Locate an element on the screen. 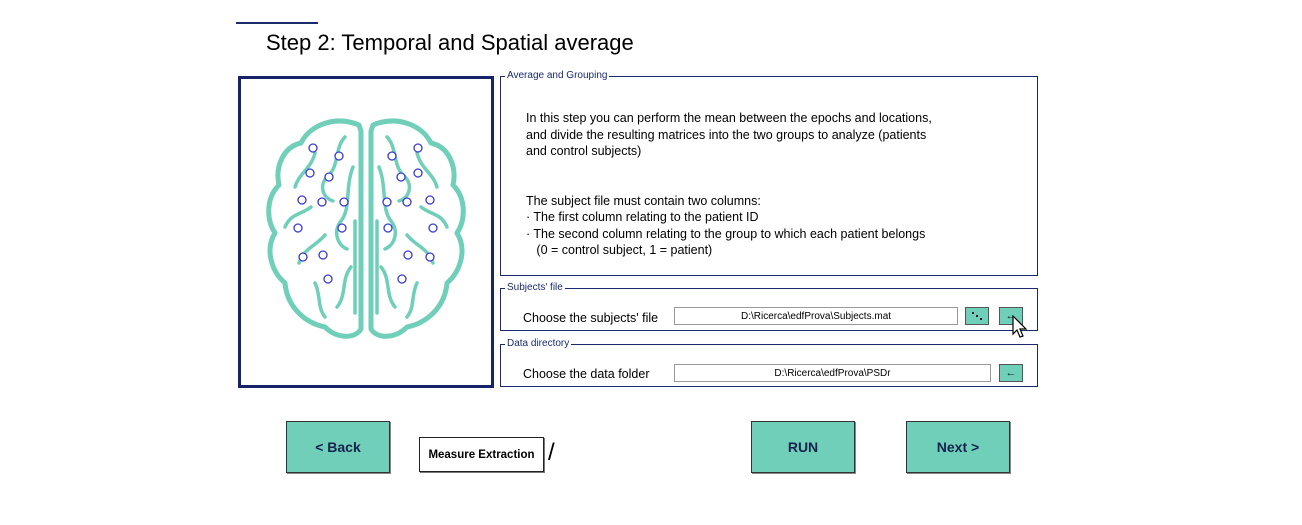 Image resolution: width=1302 pixels, height=525 pixels. title-underline is located at coordinates (277, 23).